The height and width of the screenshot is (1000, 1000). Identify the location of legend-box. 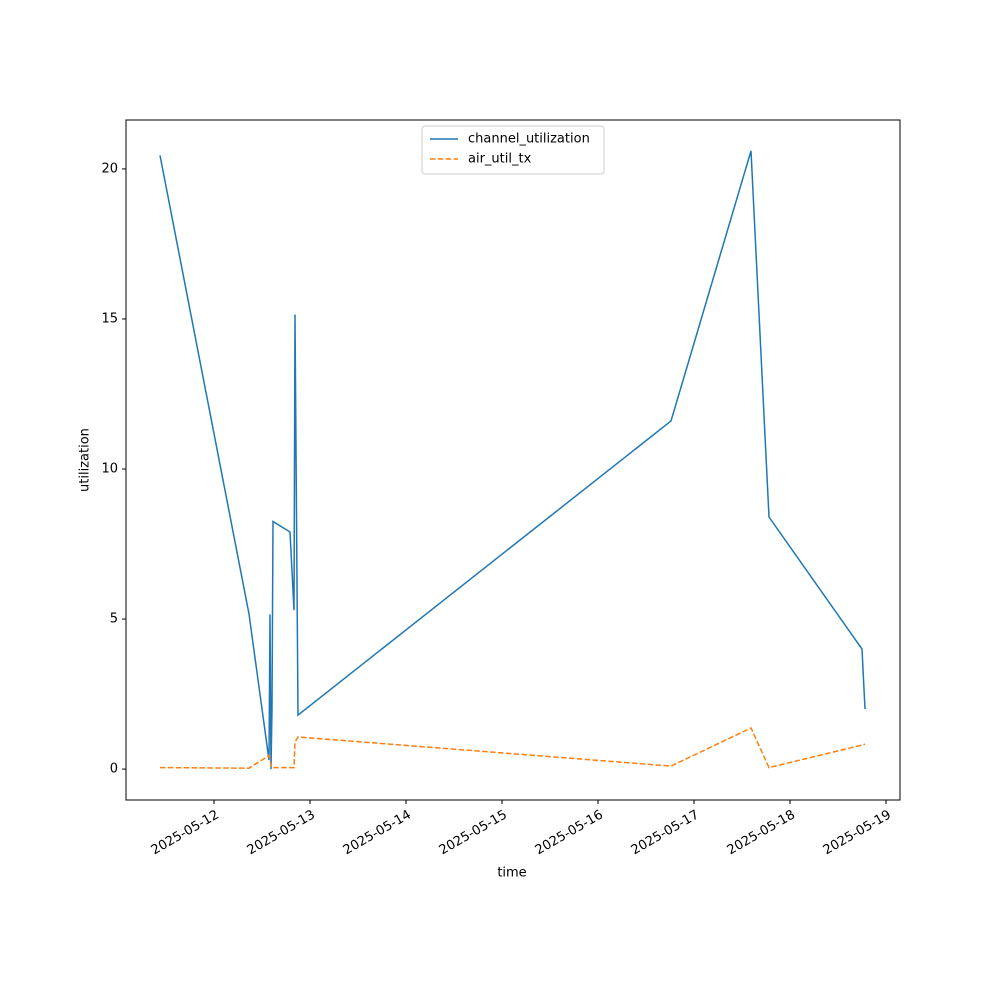
(513, 150).